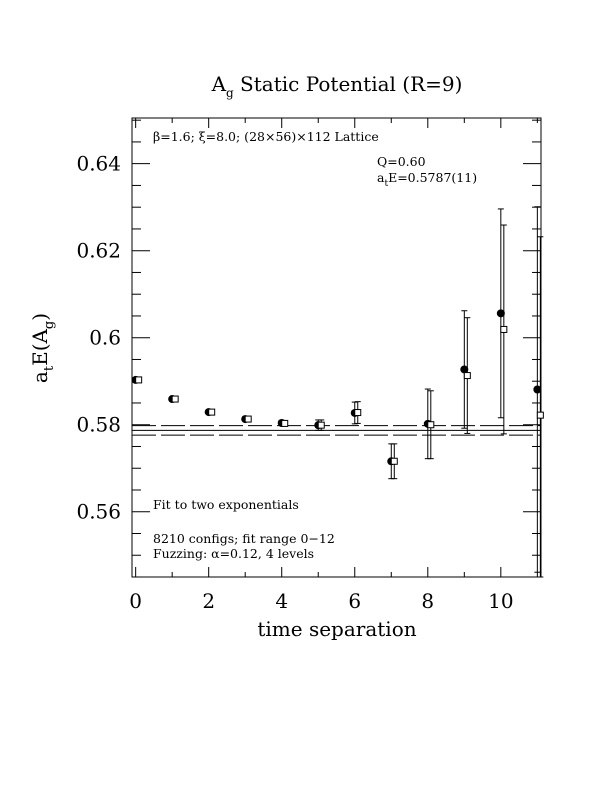 The height and width of the screenshot is (792, 612). What do you see at coordinates (381, 177) in the screenshot?
I see `energy-label-a: a` at bounding box center [381, 177].